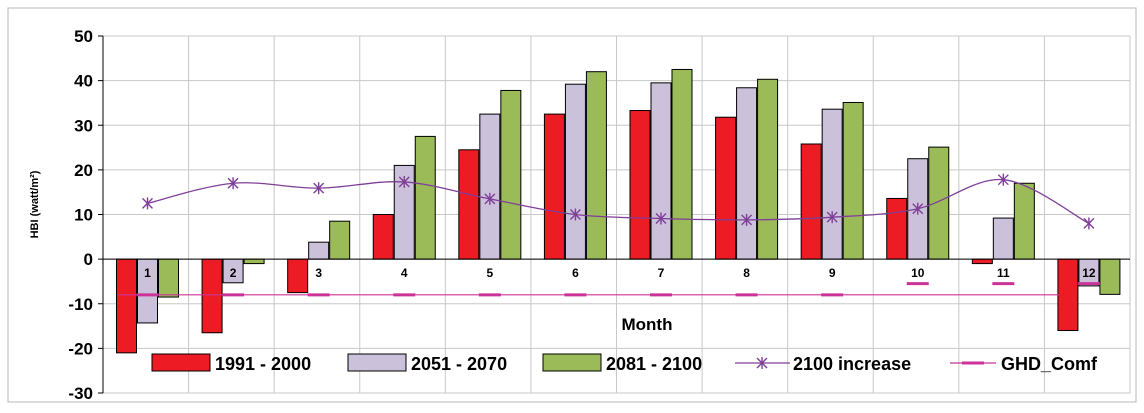 The height and width of the screenshot is (413, 1144). Describe the element at coordinates (404, 273) in the screenshot. I see `x-tick-label: 4` at that location.